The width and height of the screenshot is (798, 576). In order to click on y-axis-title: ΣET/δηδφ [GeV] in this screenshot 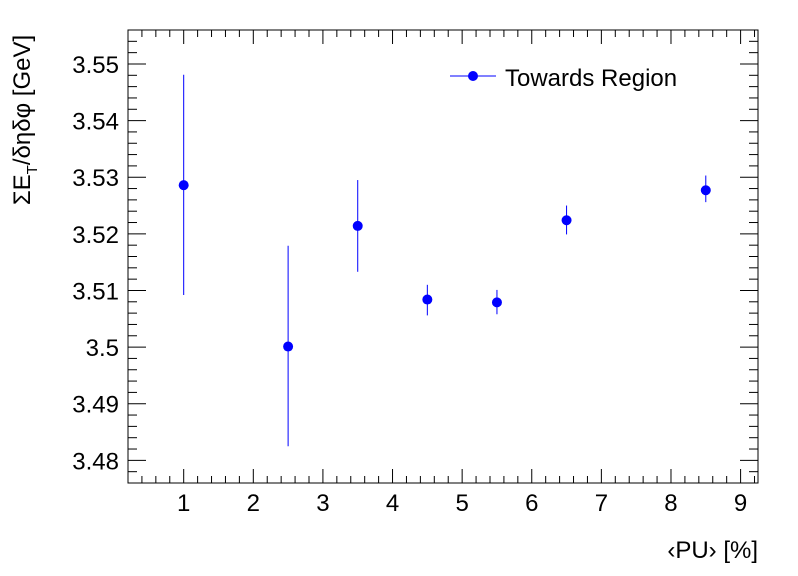, I will do `click(25, 120)`.